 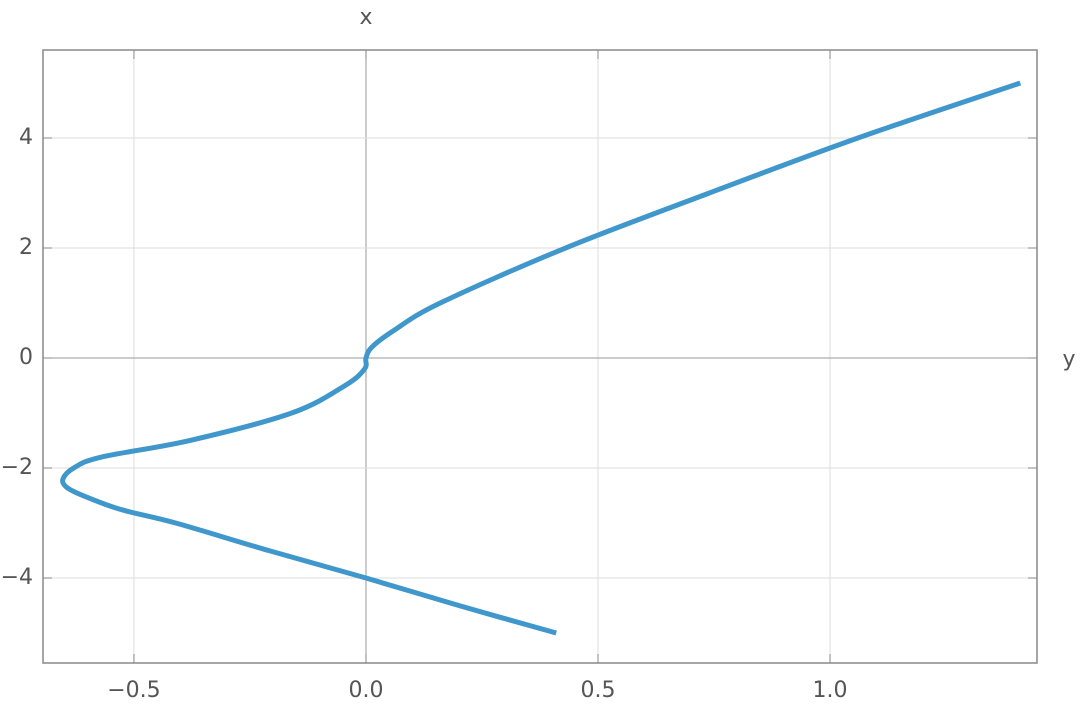 What do you see at coordinates (26, 137) in the screenshot?
I see `y-tick-label: 4` at bounding box center [26, 137].